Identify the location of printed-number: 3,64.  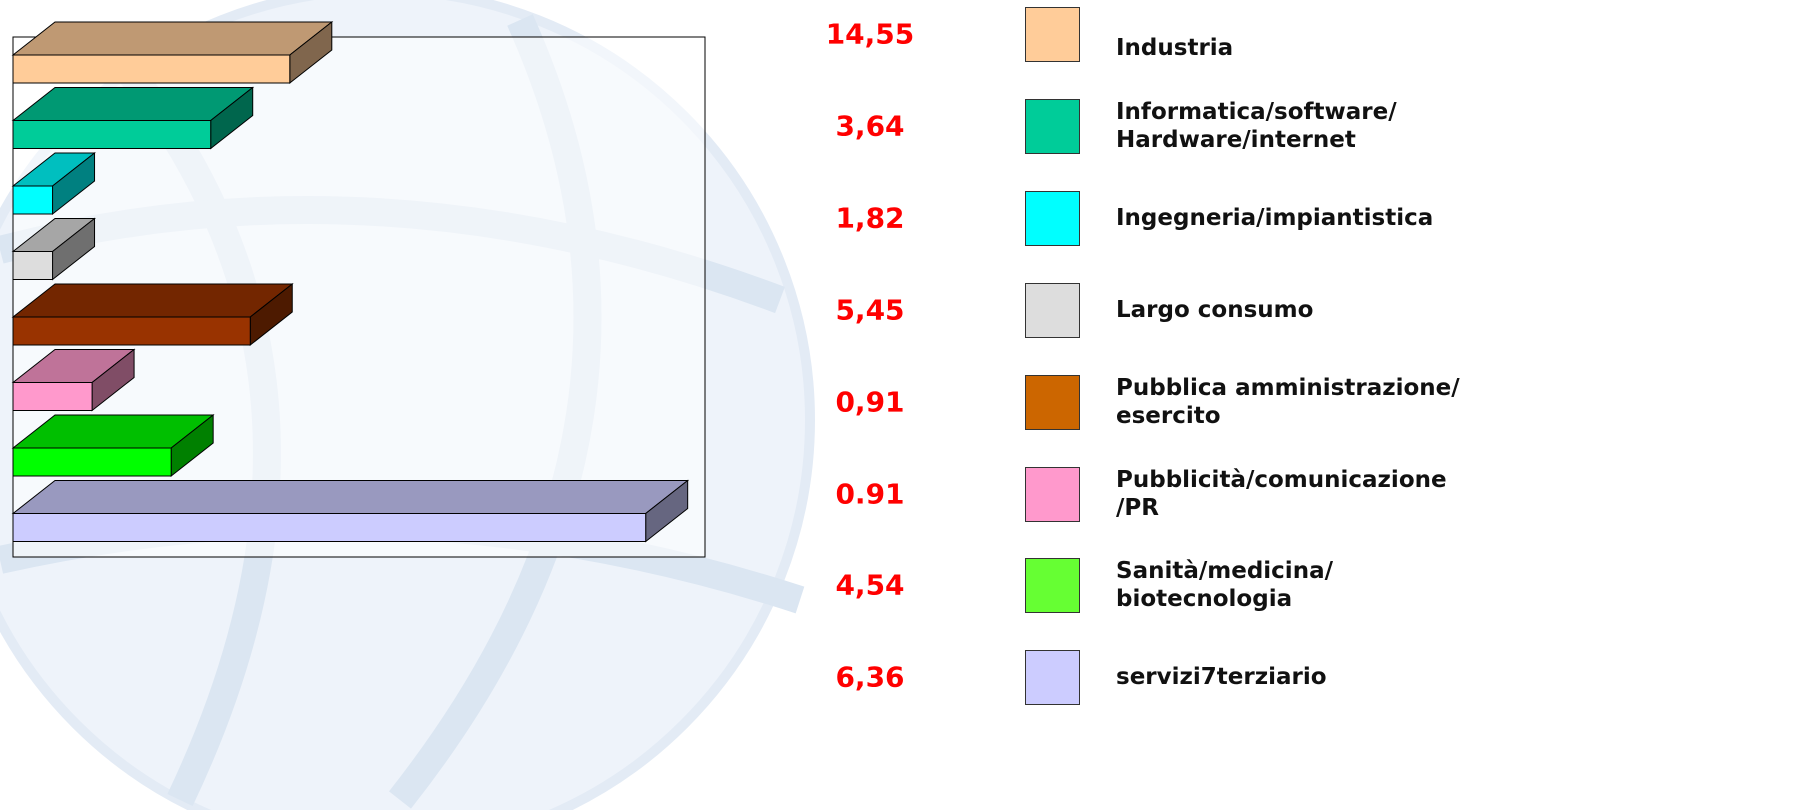
(870, 126).